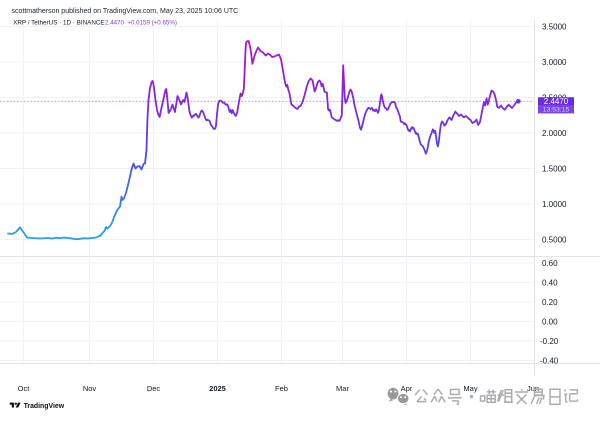 The width and height of the screenshot is (600, 425). Describe the element at coordinates (554, 168) in the screenshot. I see `svg-text: 1.5000` at that location.